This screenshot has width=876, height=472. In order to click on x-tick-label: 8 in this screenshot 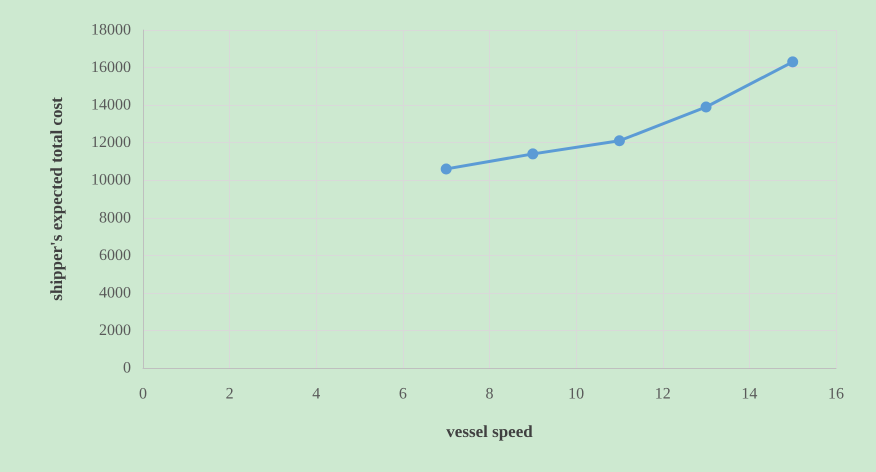, I will do `click(490, 394)`.